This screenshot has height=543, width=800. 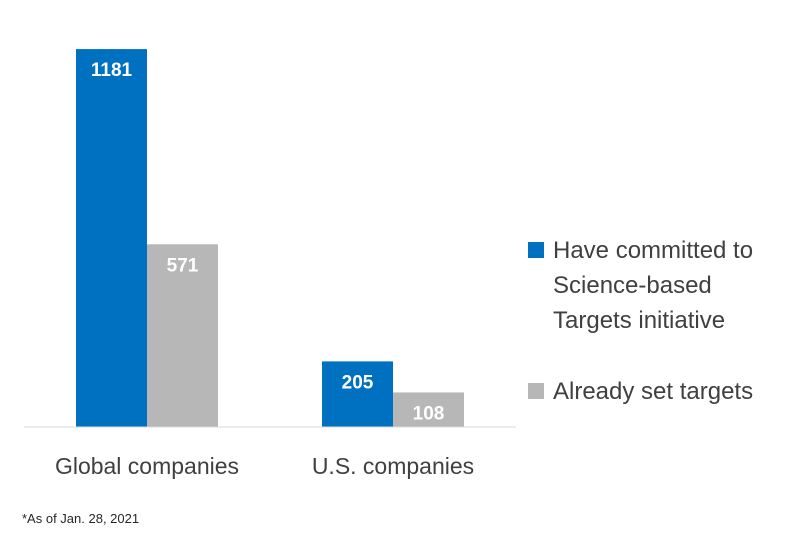 What do you see at coordinates (147, 466) in the screenshot?
I see `x-tick-label-0: Global companies` at bounding box center [147, 466].